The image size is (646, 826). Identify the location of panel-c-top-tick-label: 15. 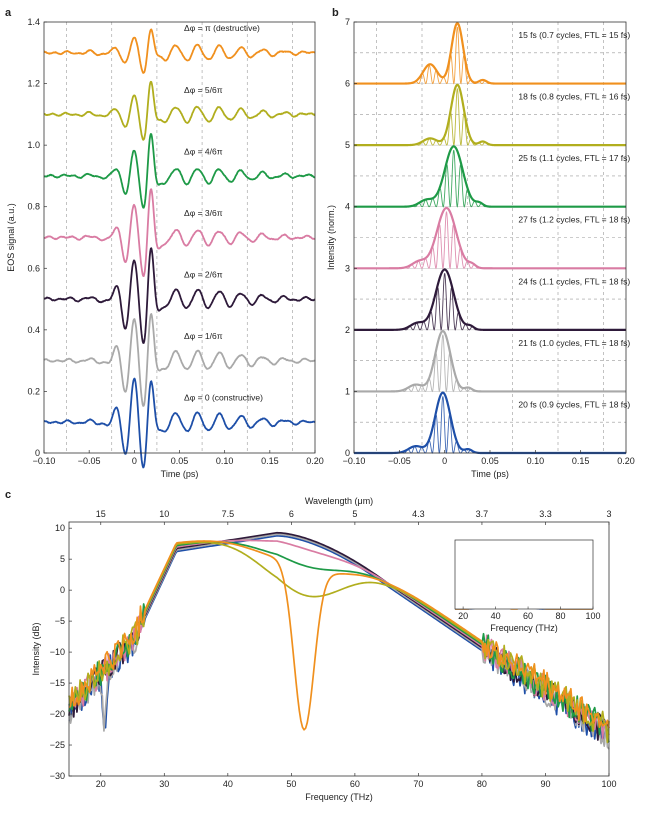
(101, 514).